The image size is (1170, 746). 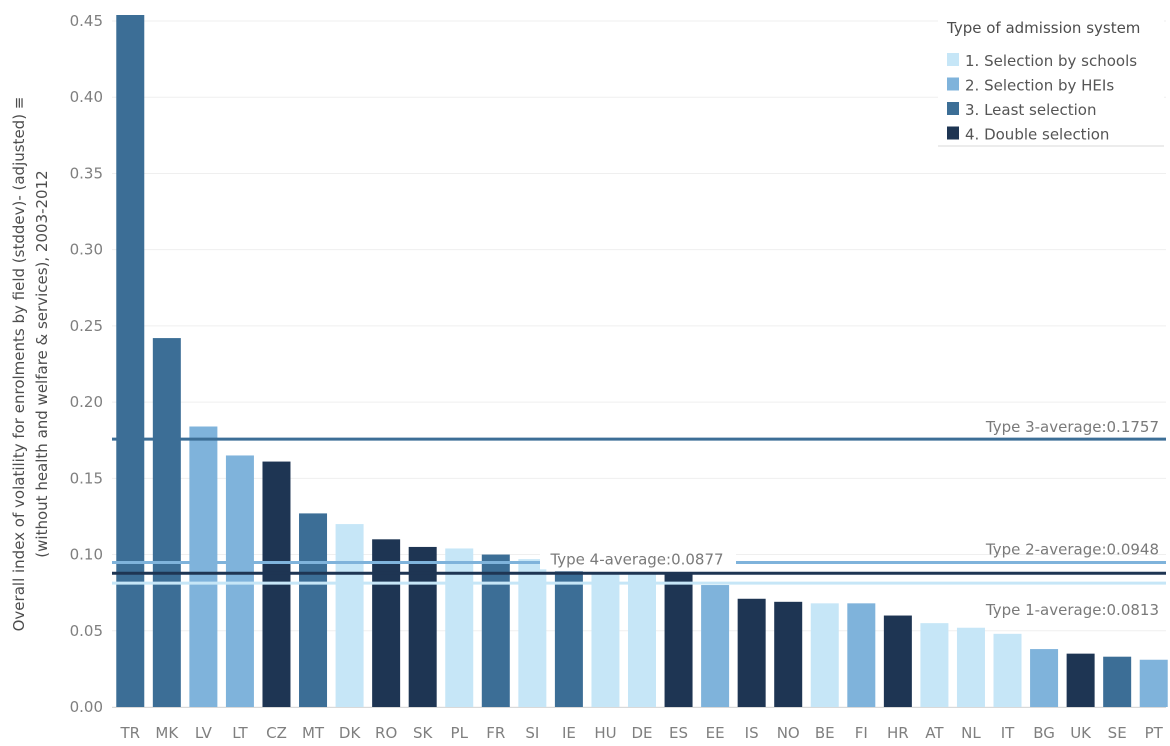 I want to click on x-tick-label: TR, so click(x=129, y=733).